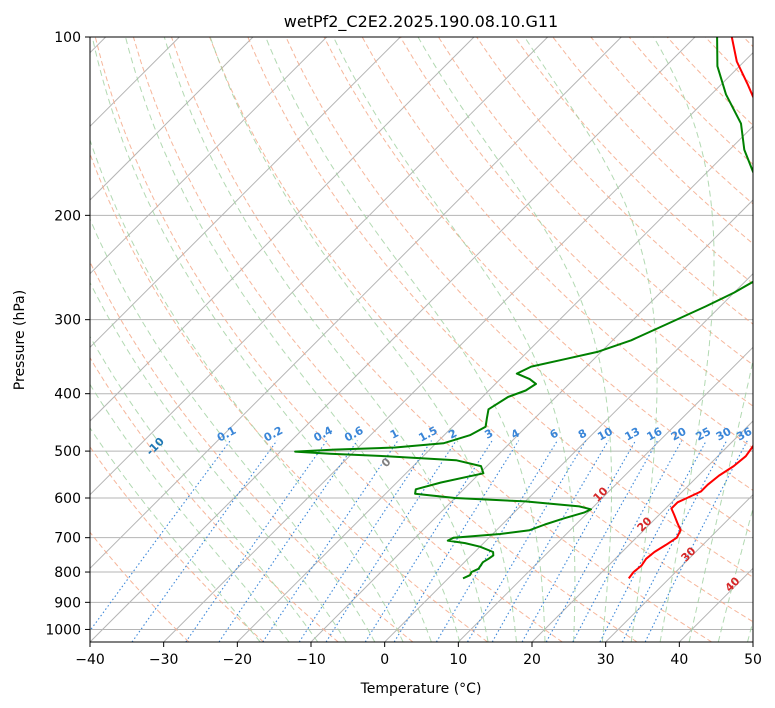  I want to click on mixing-ratio-label: 13, so click(633, 434).